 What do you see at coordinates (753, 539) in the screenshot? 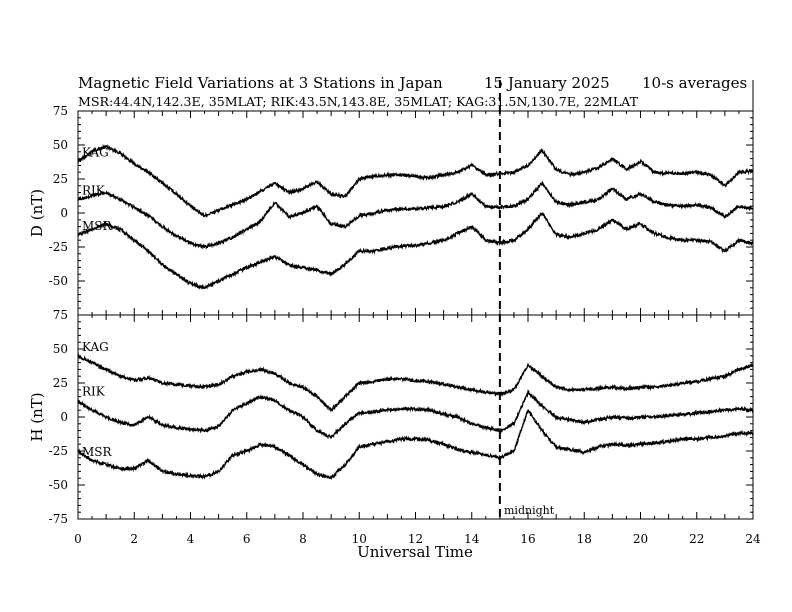
I see `x-tick-label: 24` at bounding box center [753, 539].